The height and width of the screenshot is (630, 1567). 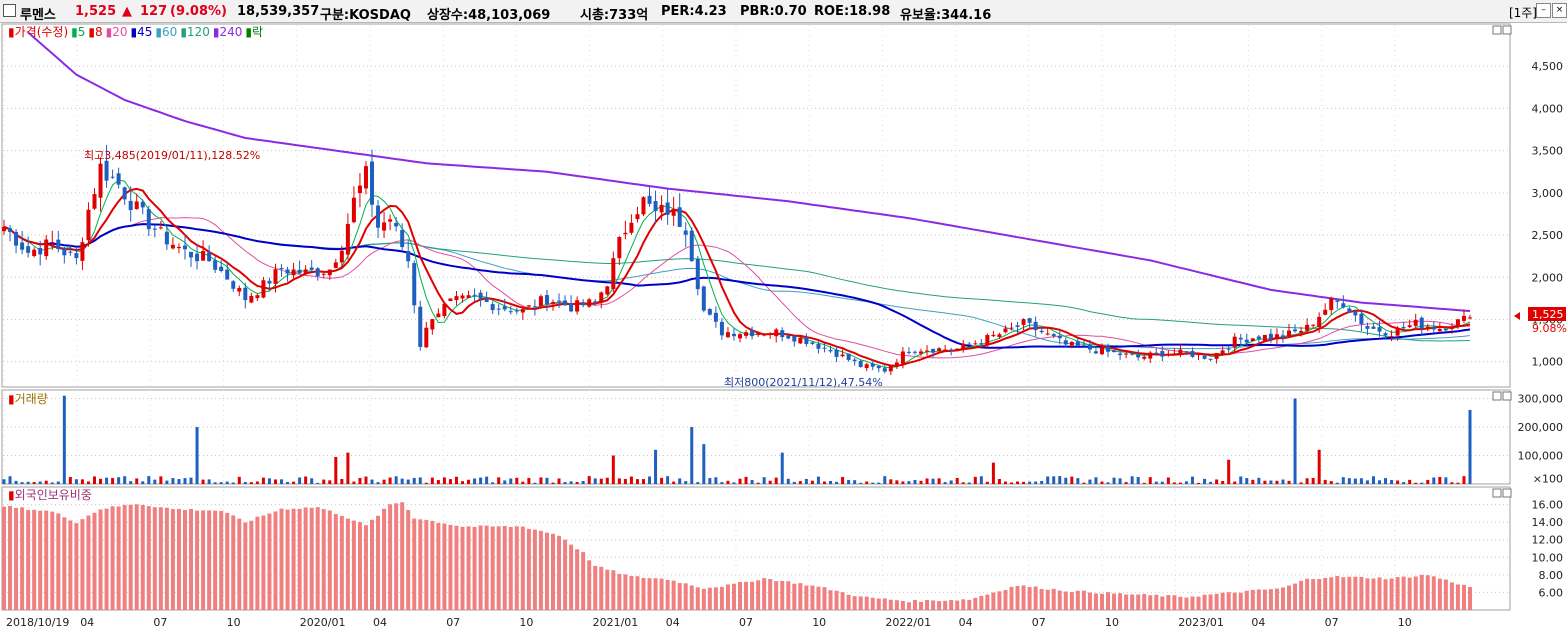 What do you see at coordinates (323, 622) in the screenshot?
I see `x-tick-label: 2020/01` at bounding box center [323, 622].